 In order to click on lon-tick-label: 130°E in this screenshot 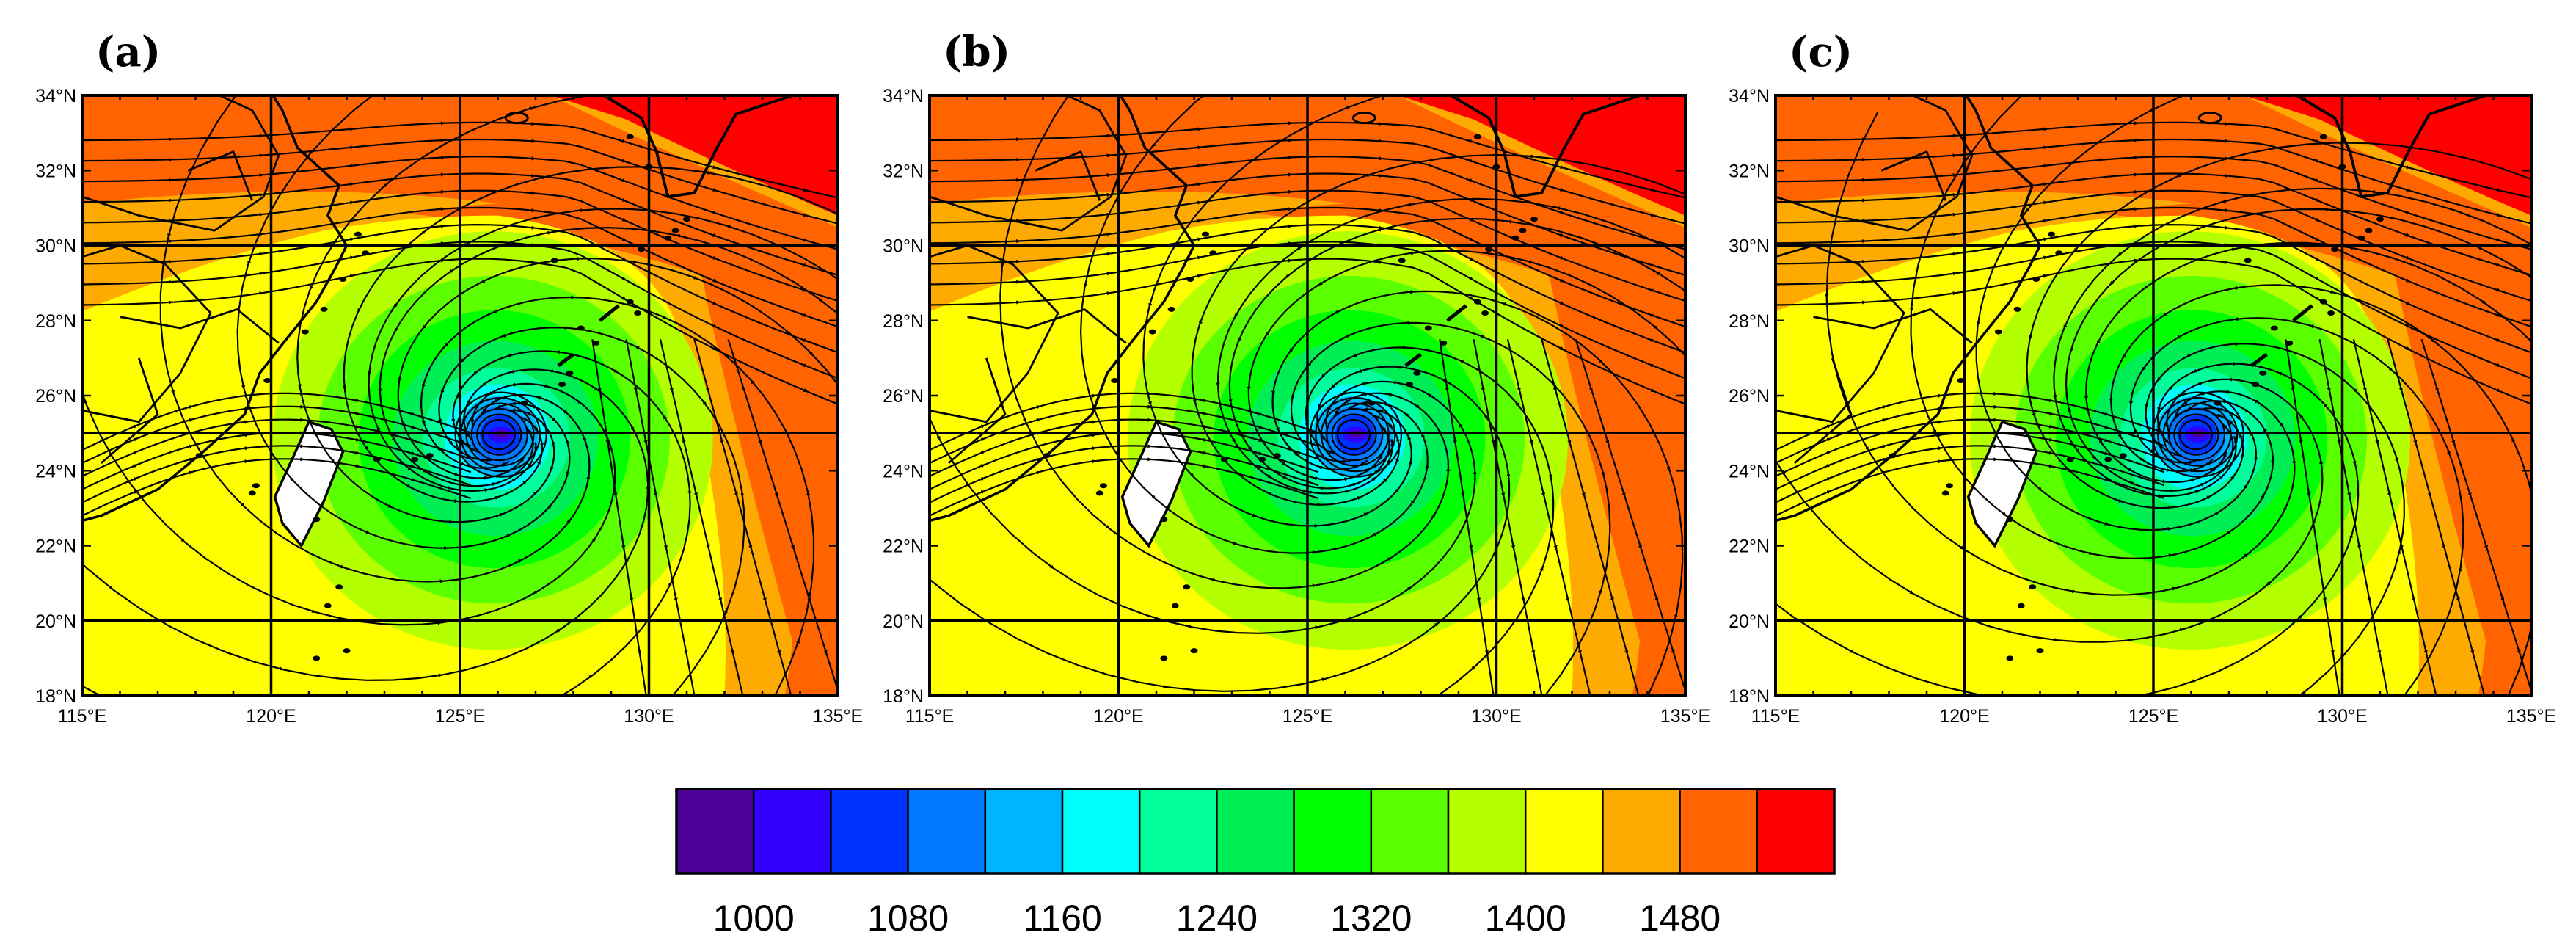, I will do `click(1496, 716)`.